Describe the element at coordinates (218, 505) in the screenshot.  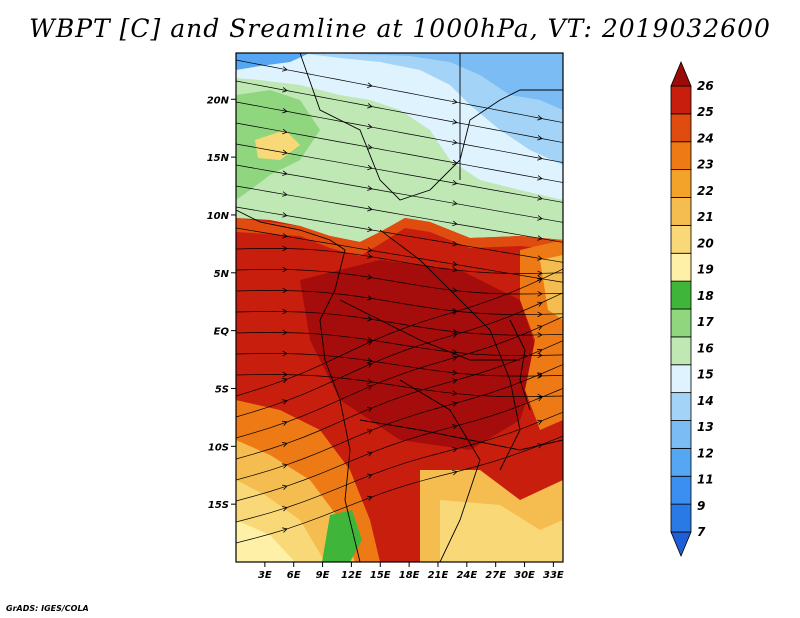
I see `lat-tick-label: 15S` at that location.